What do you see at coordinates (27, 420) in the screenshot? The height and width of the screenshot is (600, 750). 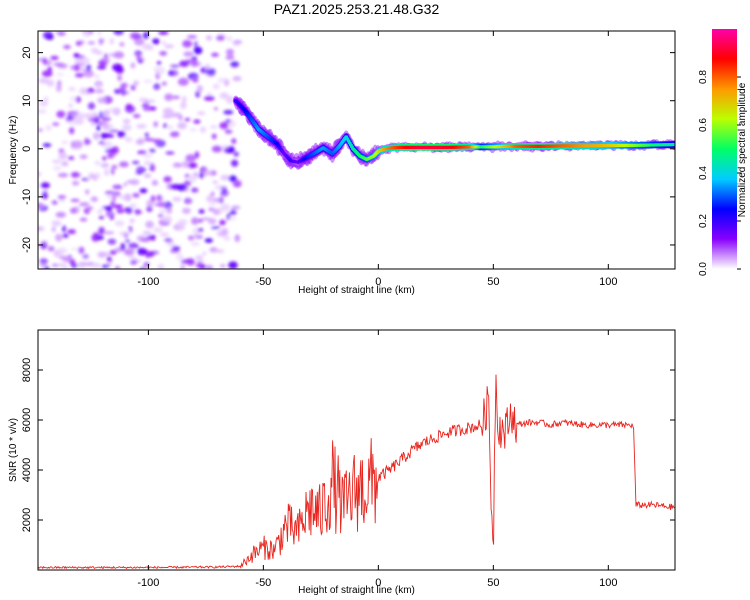 I see `y-tick-label: 6000` at bounding box center [27, 420].